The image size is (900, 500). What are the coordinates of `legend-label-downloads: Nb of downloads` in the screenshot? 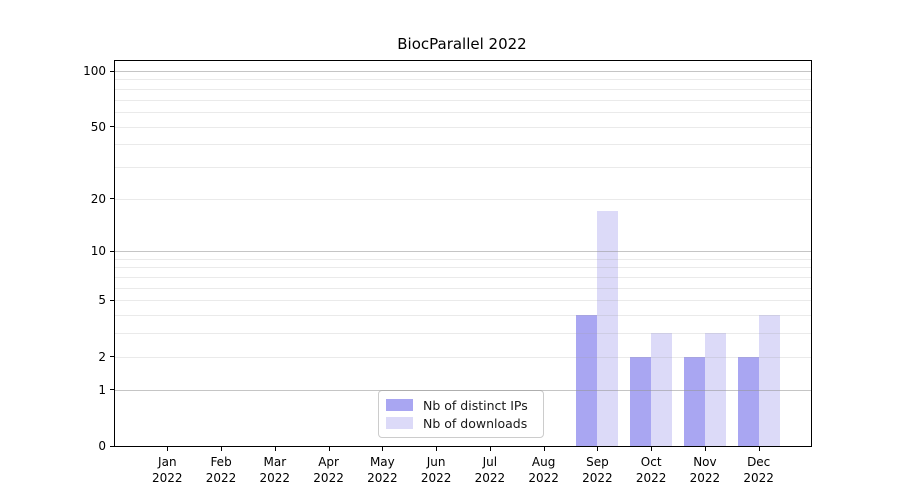 It's located at (475, 423).